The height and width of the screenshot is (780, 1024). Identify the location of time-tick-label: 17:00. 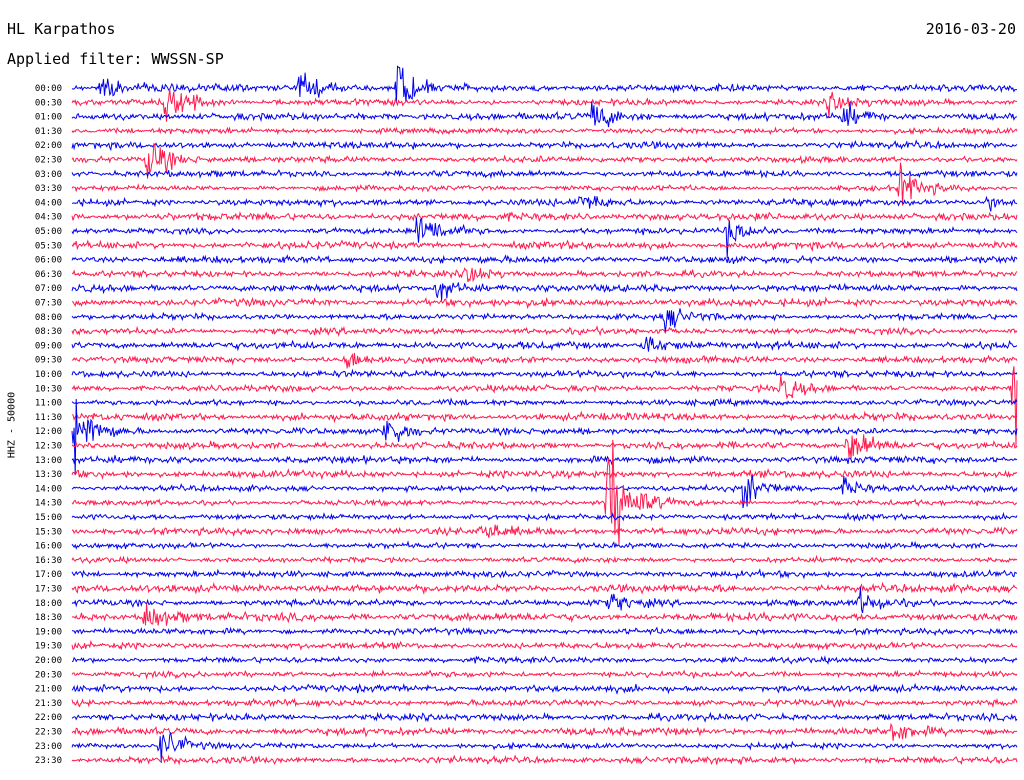
(48, 575).